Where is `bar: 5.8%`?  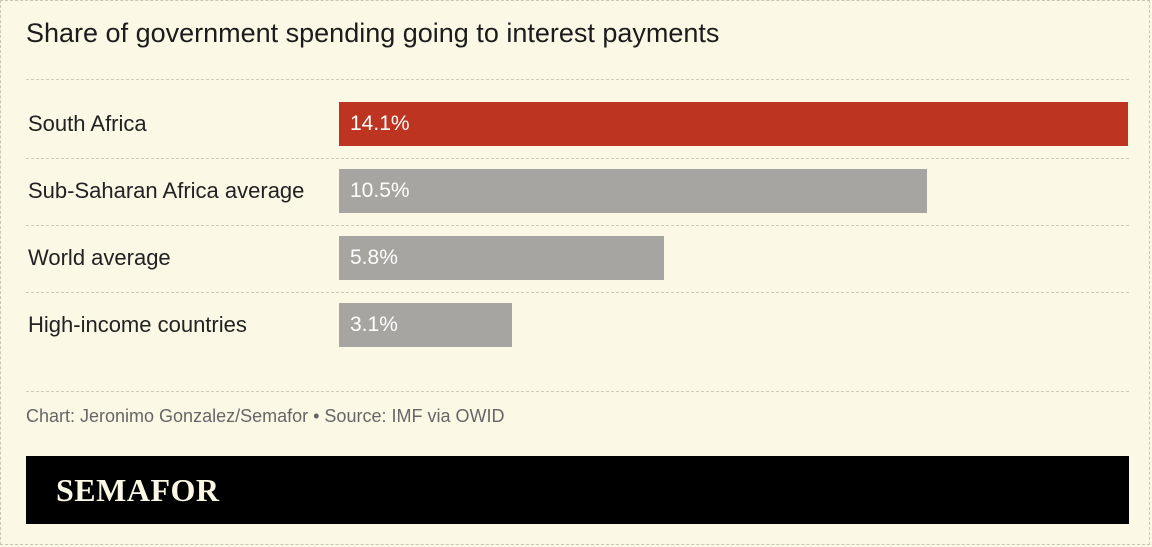 bar: 5.8% is located at coordinates (501, 258).